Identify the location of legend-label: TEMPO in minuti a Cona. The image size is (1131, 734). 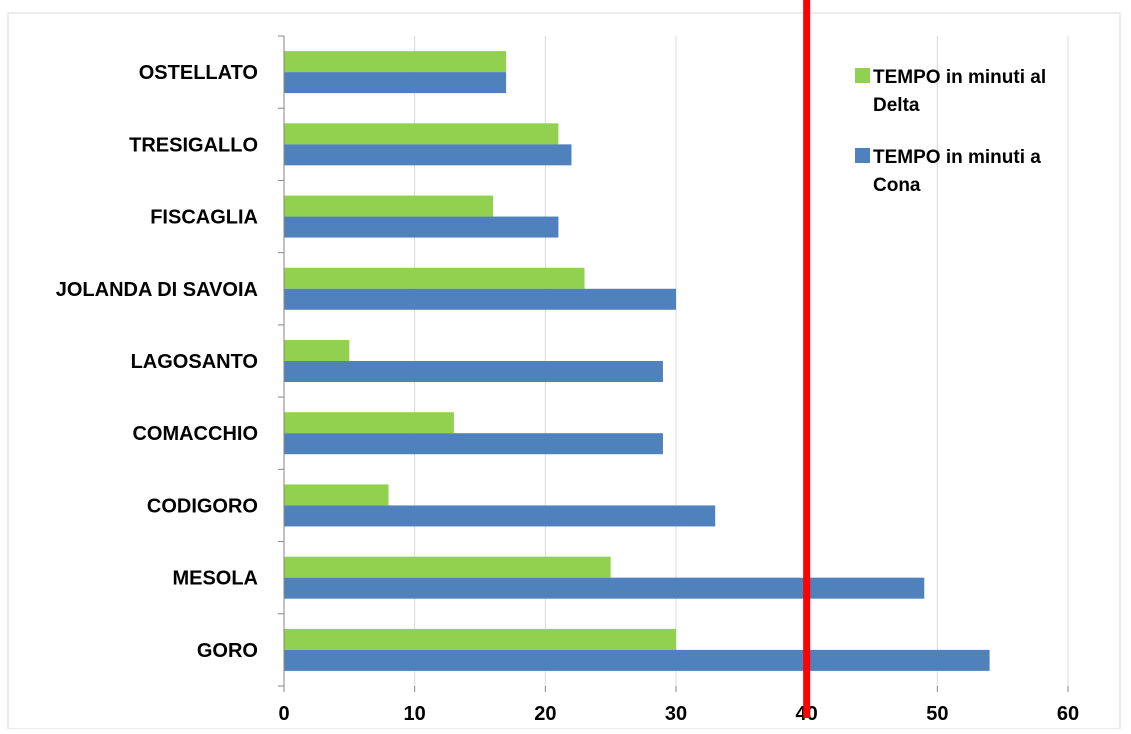
(957, 171).